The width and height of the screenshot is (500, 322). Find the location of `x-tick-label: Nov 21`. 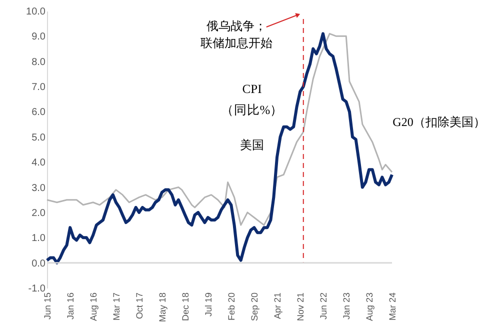

x-tick-label: Nov 21 is located at coordinates (301, 307).